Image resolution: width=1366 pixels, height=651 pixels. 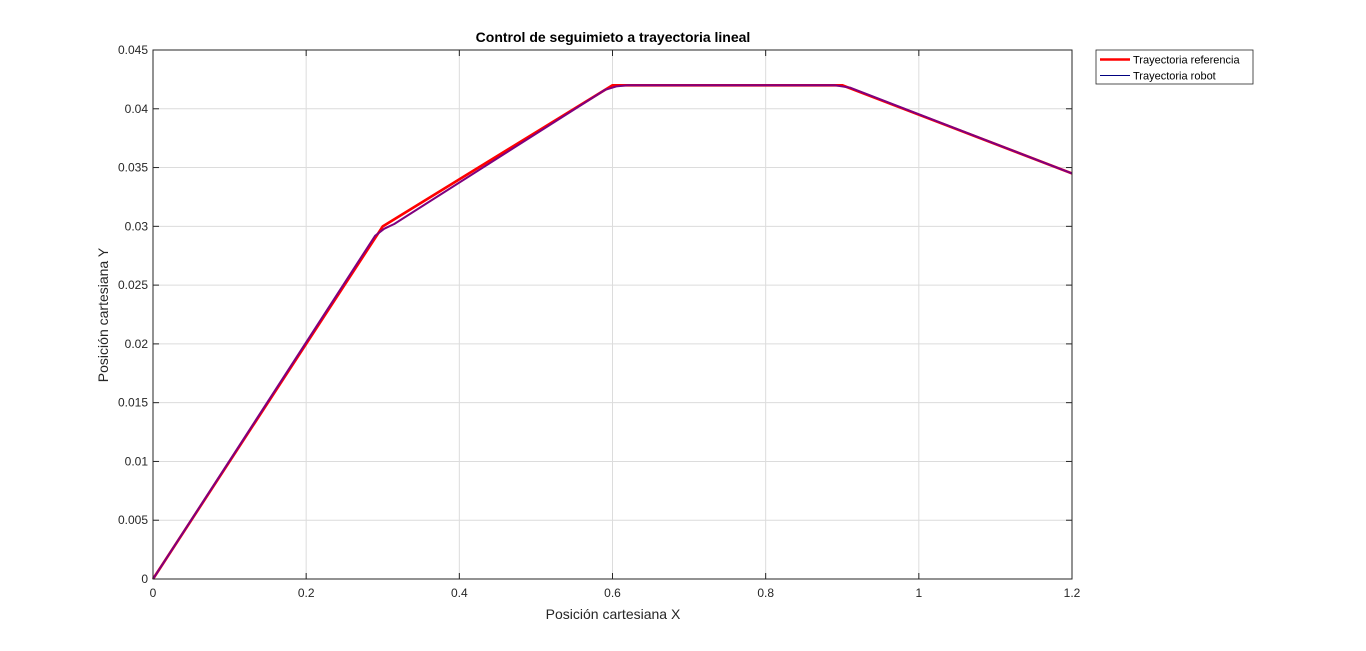 I want to click on legend-box, so click(x=1174, y=67).